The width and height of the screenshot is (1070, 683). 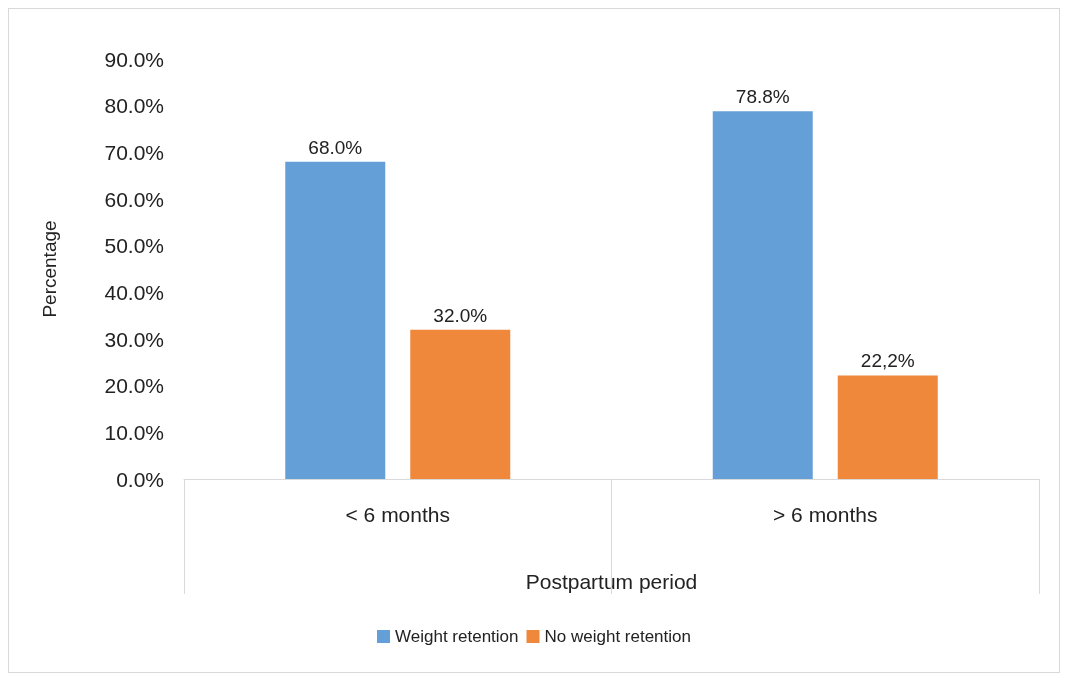 What do you see at coordinates (134, 152) in the screenshot?
I see `y-tick-label: 70.0%` at bounding box center [134, 152].